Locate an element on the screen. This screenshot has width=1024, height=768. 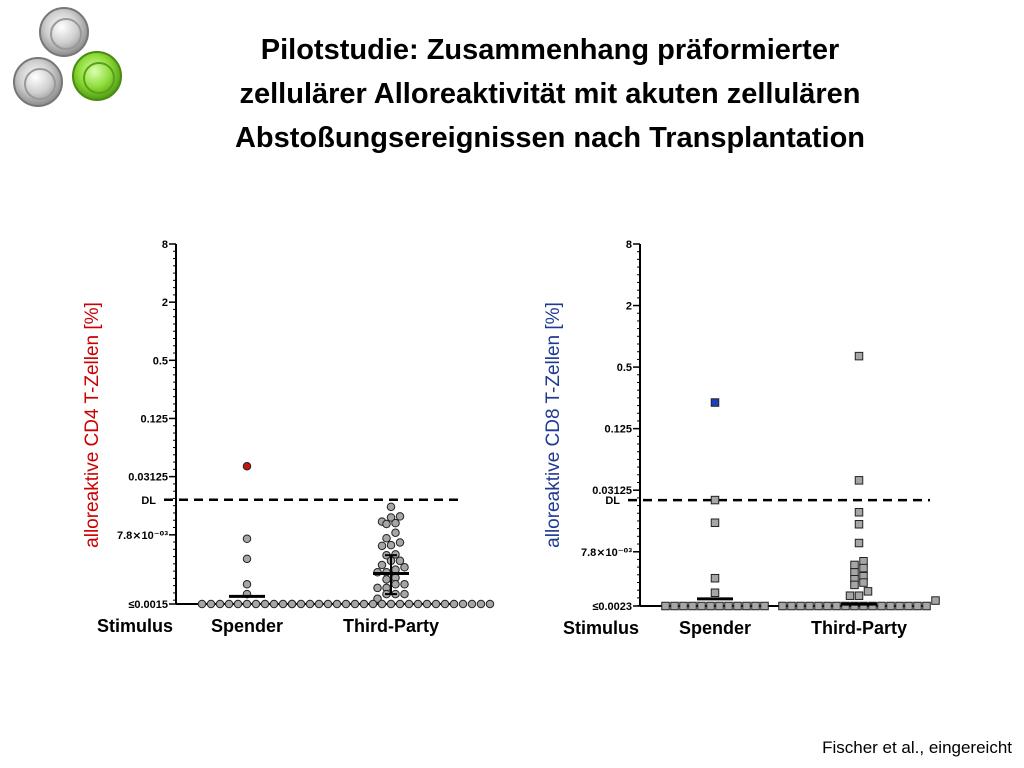
cd8-detection-limit-label: DL is located at coordinates (612, 501).